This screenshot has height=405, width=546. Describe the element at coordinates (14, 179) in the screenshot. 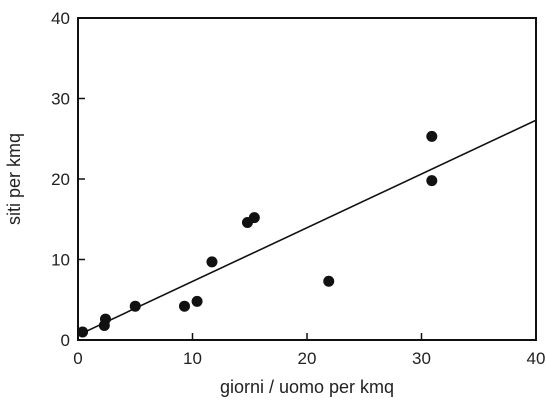

I see `y-axis-label: siti per kmq` at that location.